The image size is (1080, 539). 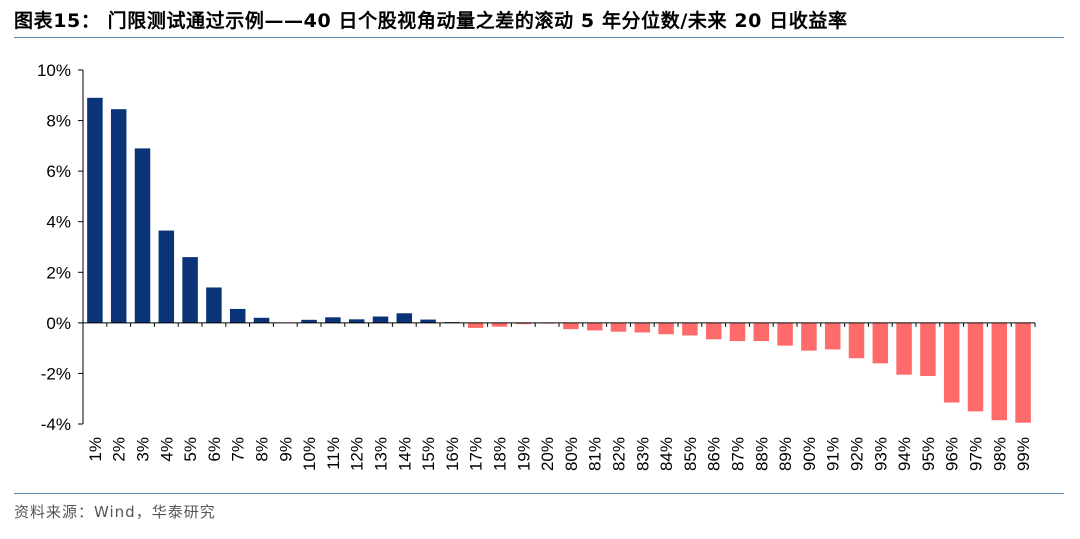 I want to click on x-tick-label: 10%, so click(x=309, y=454).